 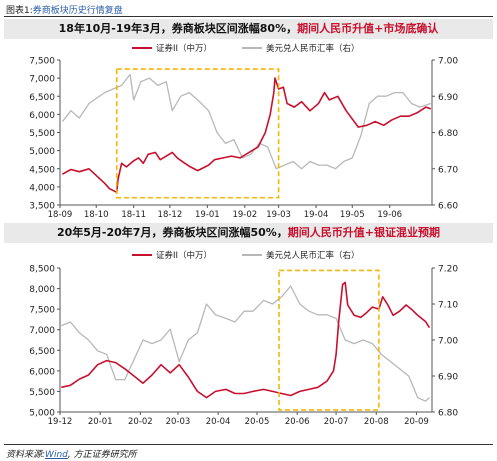 I want to click on source-note: 资料来源:Wind, 方正证券研究所, so click(x=71, y=453).